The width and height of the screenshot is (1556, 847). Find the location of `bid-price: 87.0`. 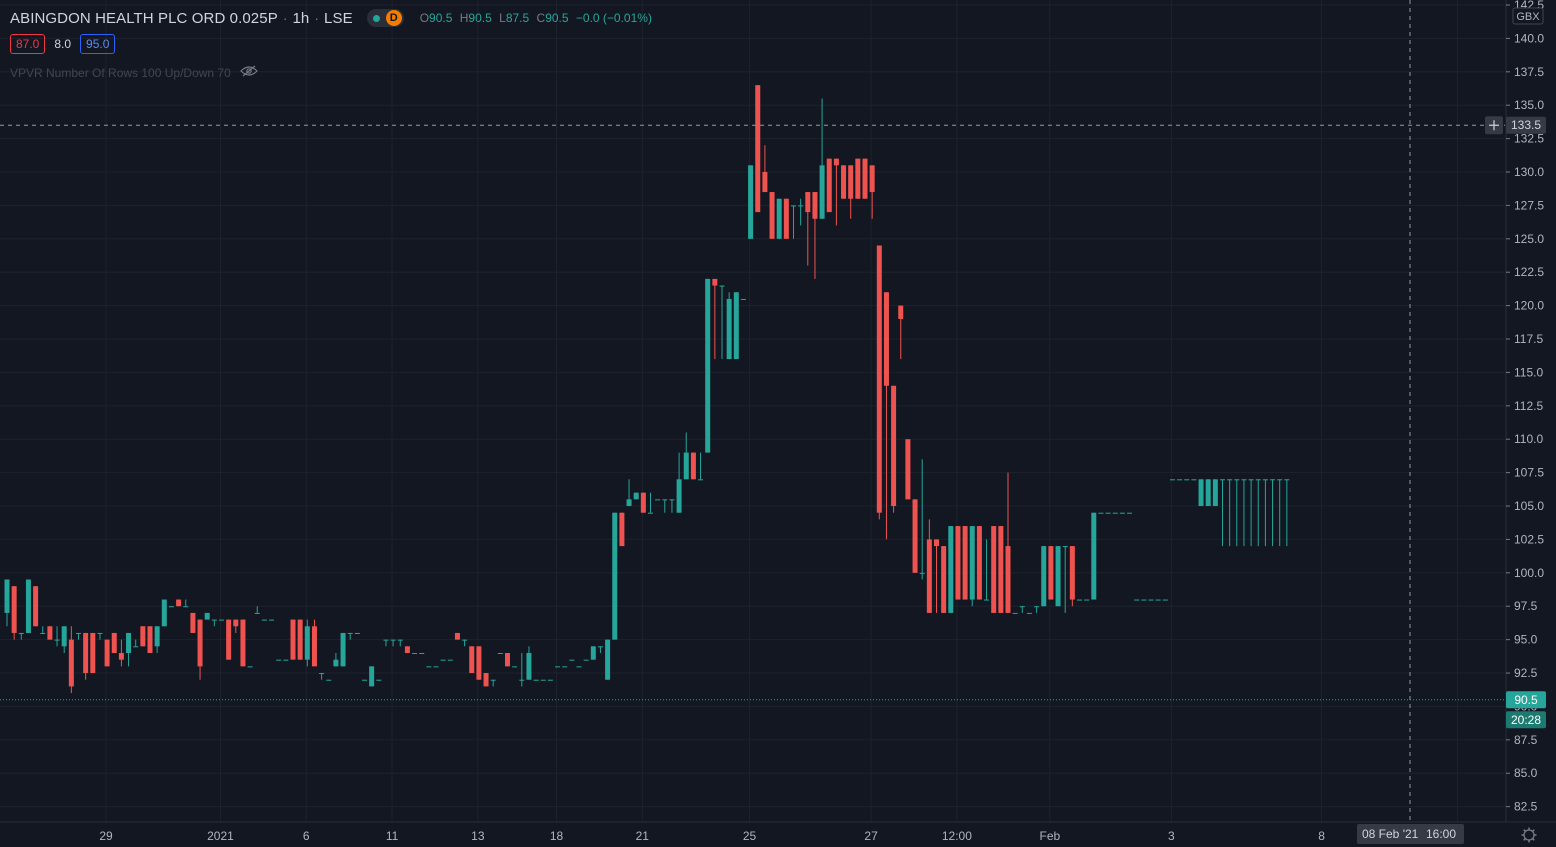

bid-price: 87.0 is located at coordinates (28, 44).